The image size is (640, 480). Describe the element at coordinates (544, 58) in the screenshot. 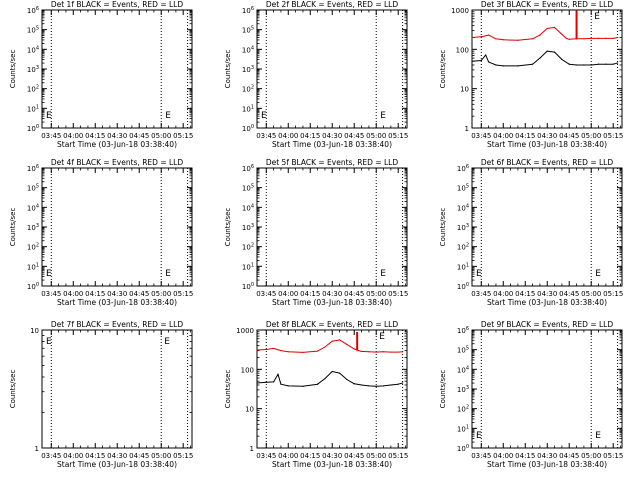

I see `series-line-events` at that location.